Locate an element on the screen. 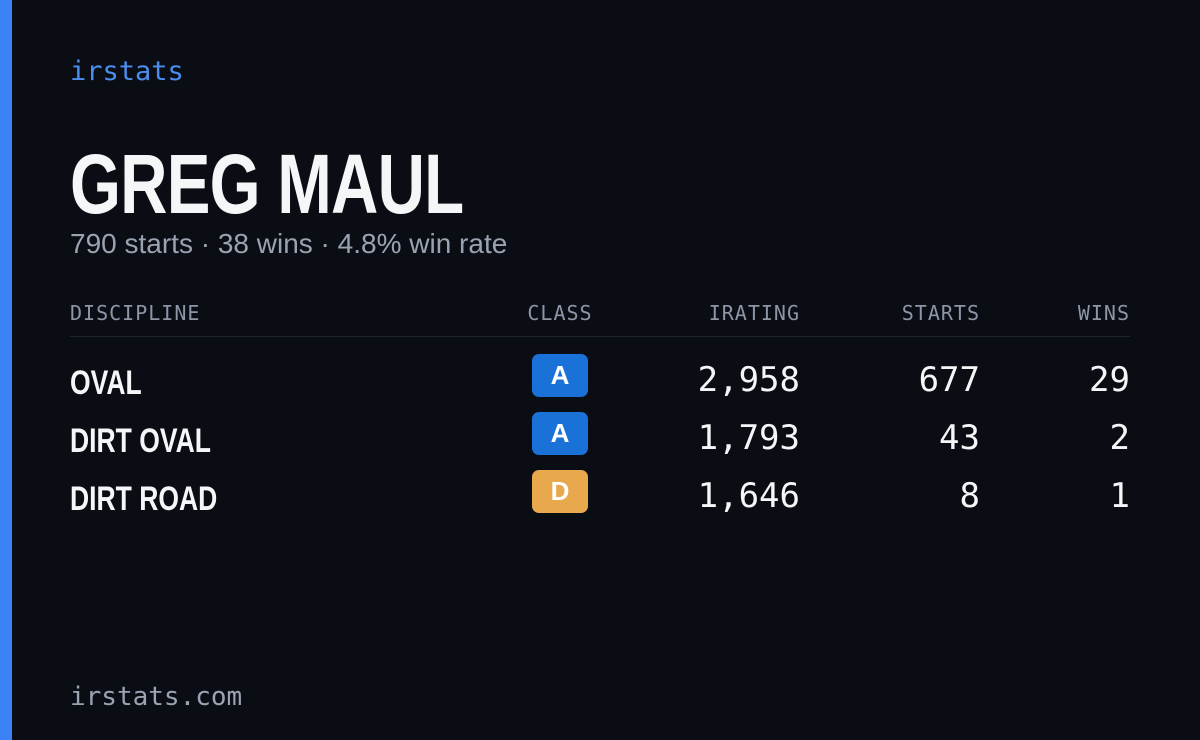 The image size is (1200, 740). column-header: STARTS is located at coordinates (940, 313).